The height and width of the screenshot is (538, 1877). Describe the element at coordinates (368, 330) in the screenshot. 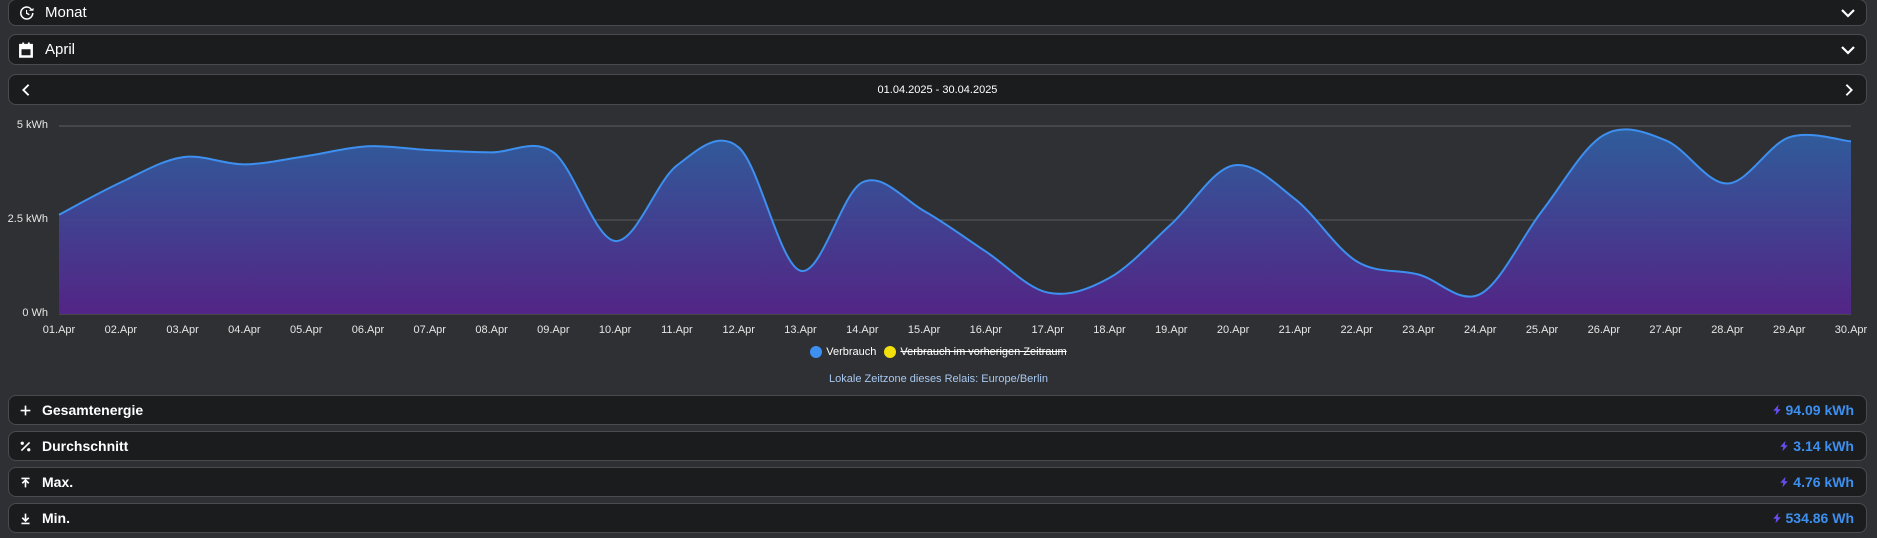

I see `x-tick-label: 06.Apr` at that location.